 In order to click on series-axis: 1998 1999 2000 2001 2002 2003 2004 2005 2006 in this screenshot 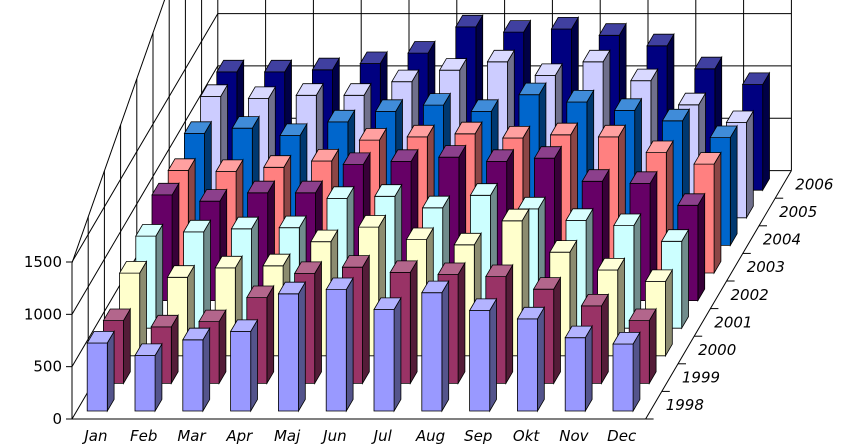, I will do `click(739, 297)`.